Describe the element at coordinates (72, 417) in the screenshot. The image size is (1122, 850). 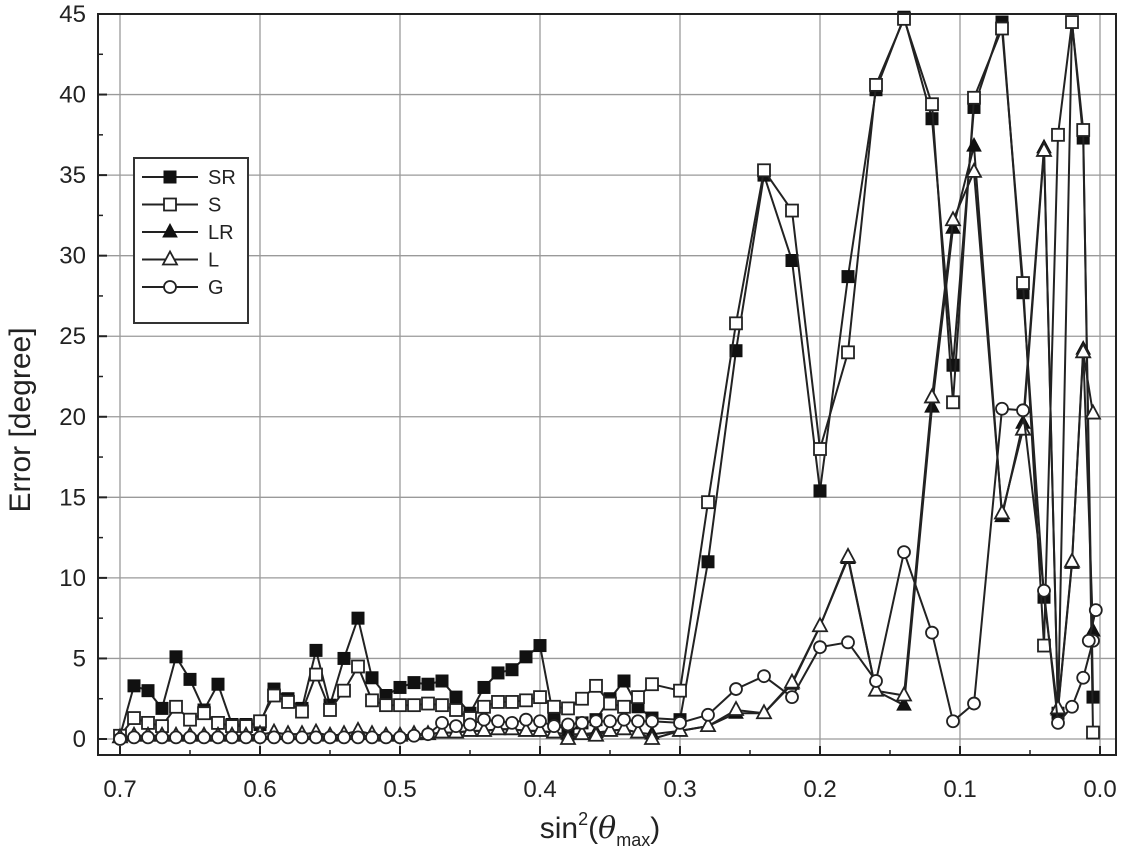
I see `y-tick-label: 20` at that location.